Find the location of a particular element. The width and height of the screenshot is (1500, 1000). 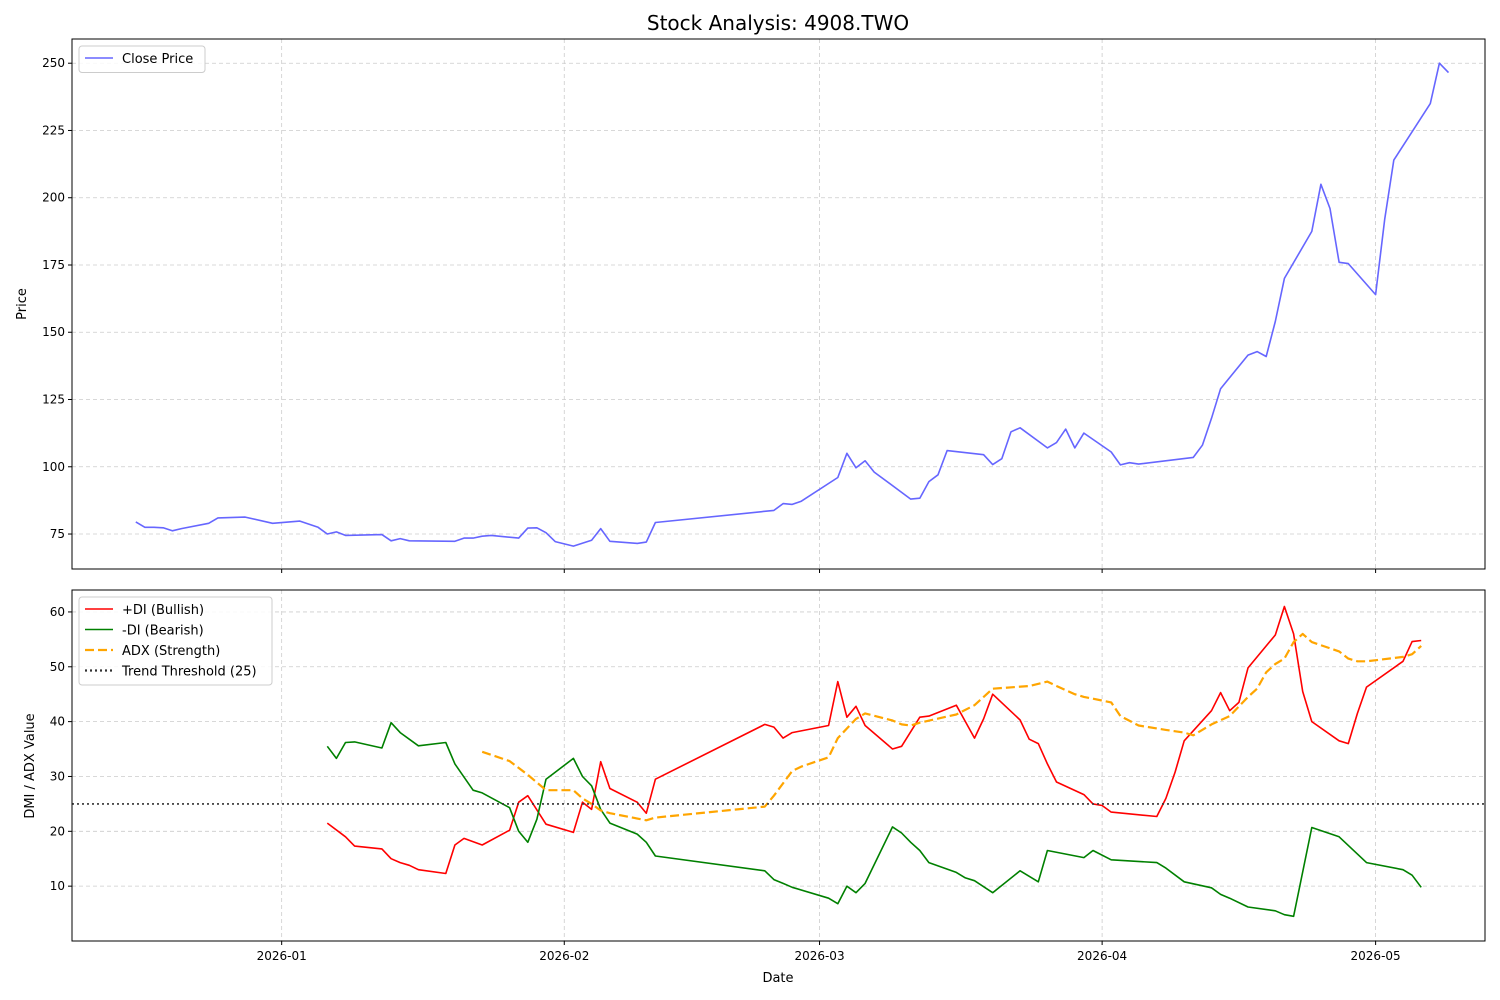

legend-label: Close Price is located at coordinates (157, 59).